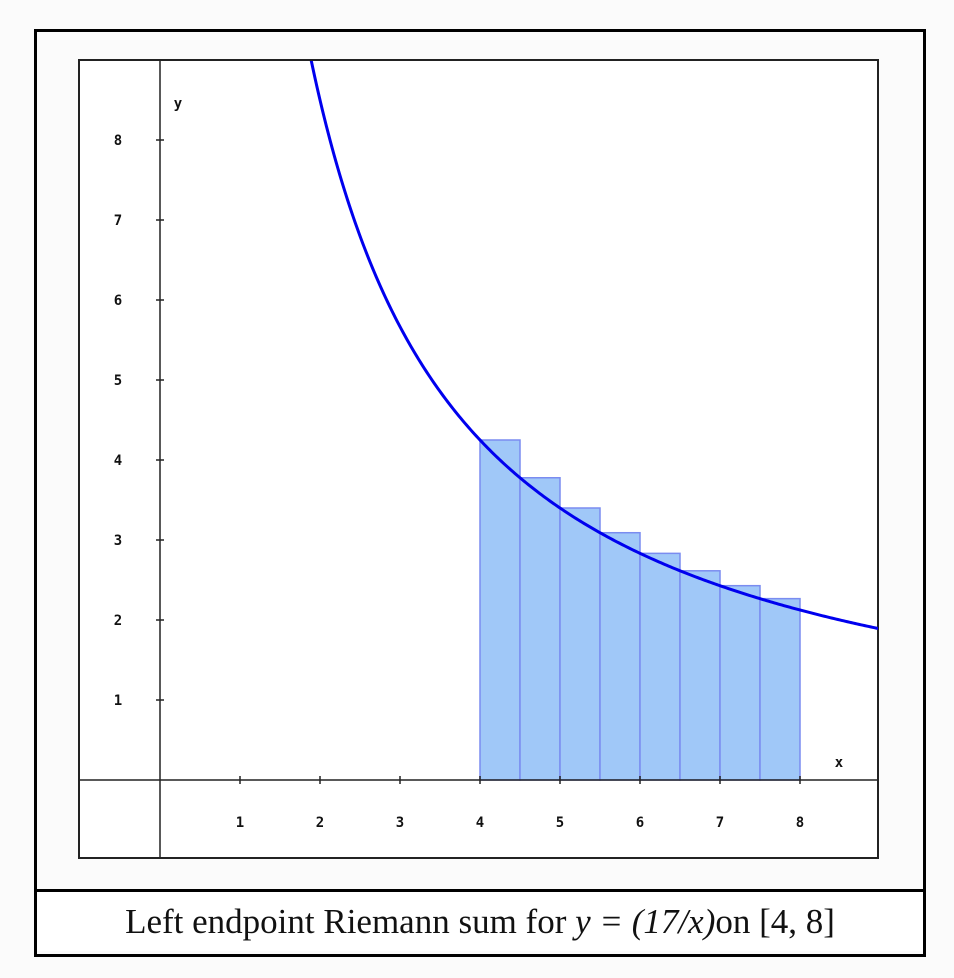 The image size is (954, 978). I want to click on x-tick-label: 3, so click(400, 823).